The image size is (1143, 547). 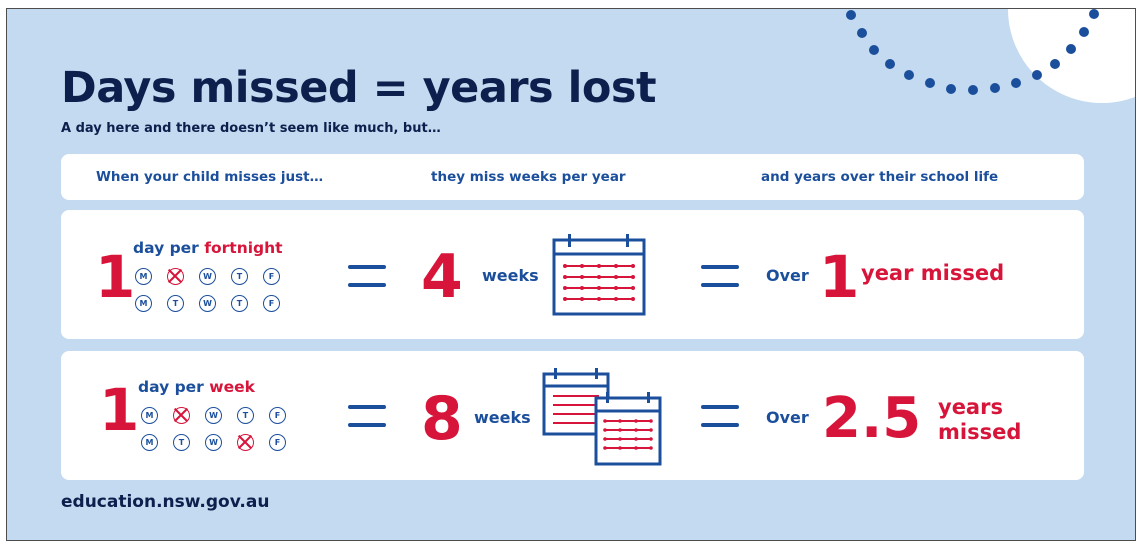 What do you see at coordinates (166, 248) in the screenshot?
I see `row1-per-prefix: day per` at bounding box center [166, 248].